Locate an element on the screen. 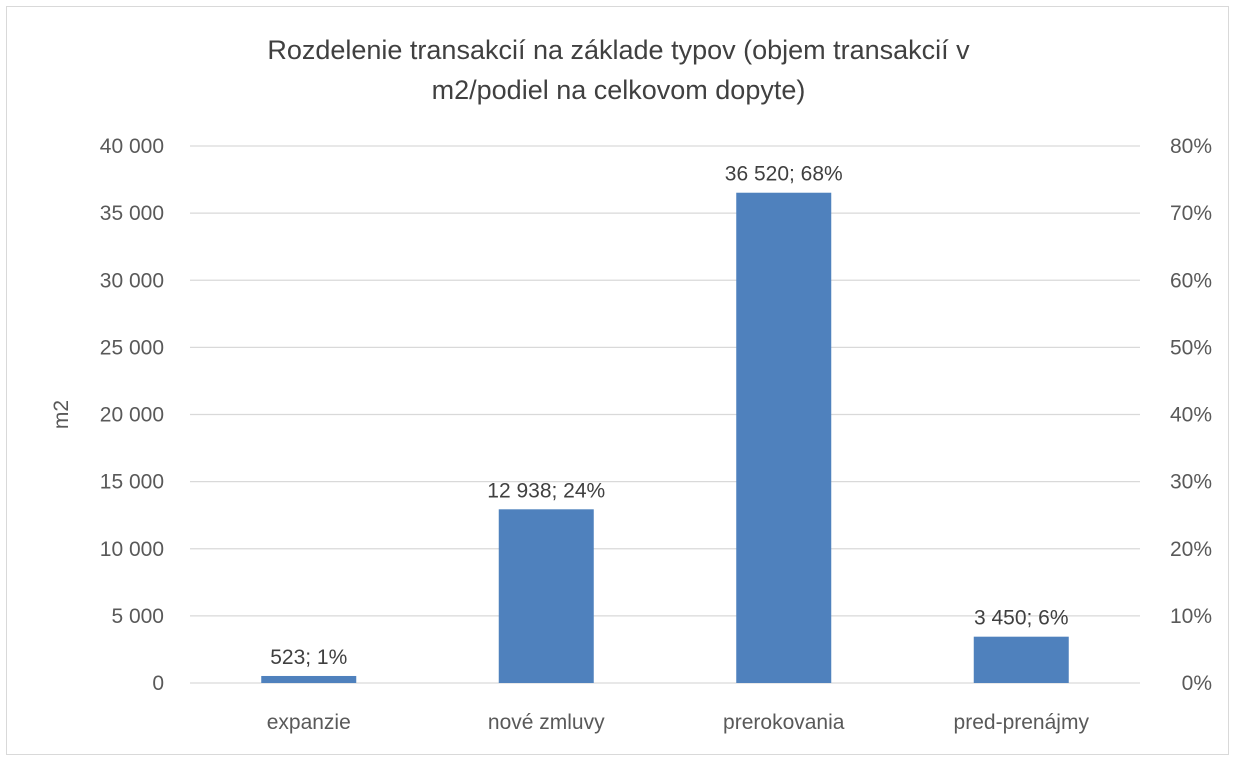  y-tick-label: 5 000 is located at coordinates (137, 616).